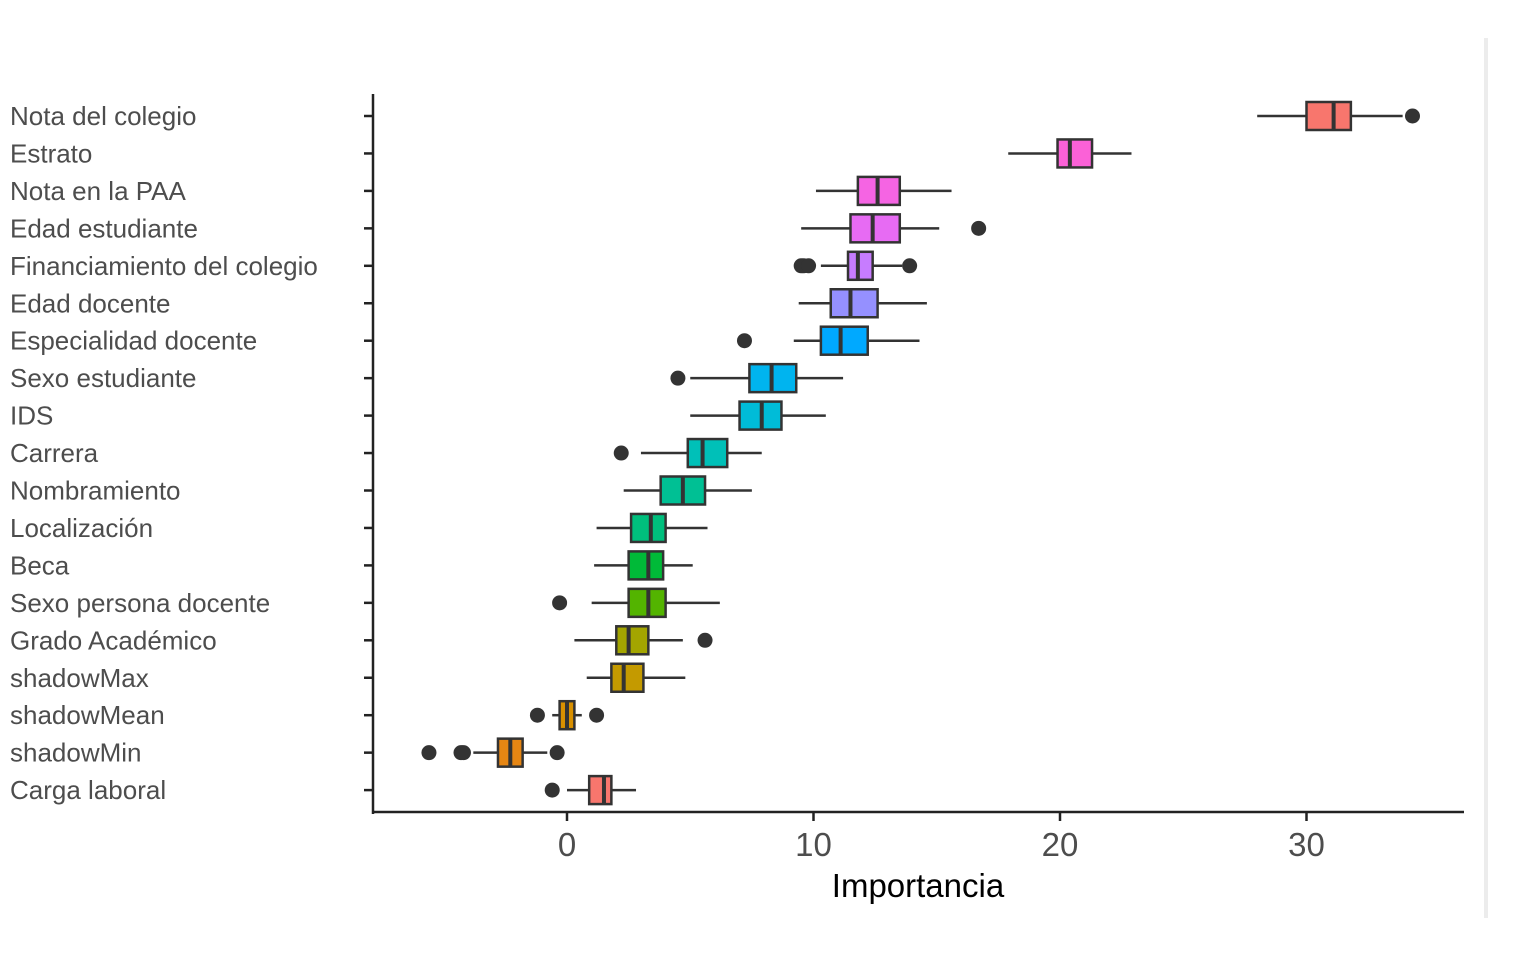  What do you see at coordinates (918, 885) in the screenshot?
I see `x-axis-title: Importancia` at bounding box center [918, 885].